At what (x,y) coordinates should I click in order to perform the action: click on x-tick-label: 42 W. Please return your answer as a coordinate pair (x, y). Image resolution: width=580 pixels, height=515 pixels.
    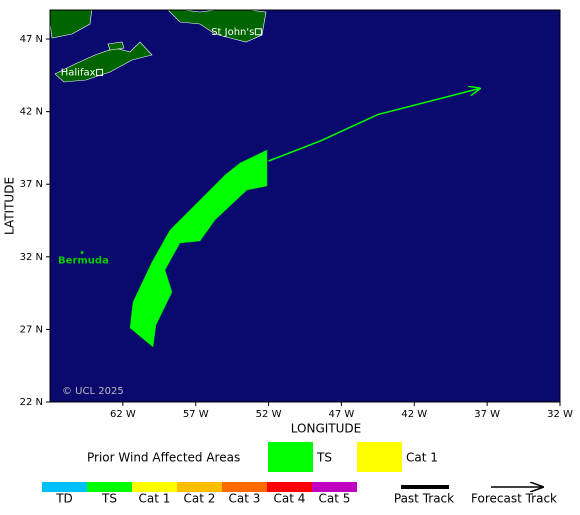
    Looking at the image, I should click on (414, 414).